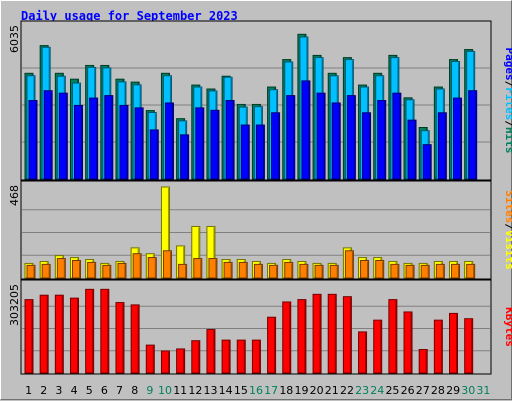 The image size is (512, 401). Describe the element at coordinates (195, 390) in the screenshot. I see `x-tick-label-day-12: 12` at that location.